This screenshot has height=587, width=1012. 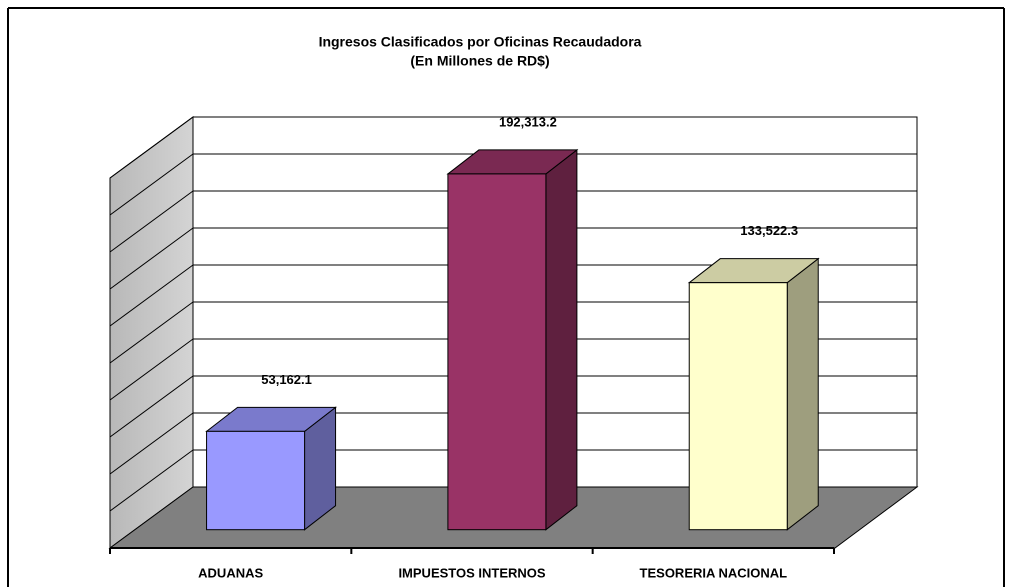 I want to click on data-label: 133,522.3, so click(x=769, y=230).